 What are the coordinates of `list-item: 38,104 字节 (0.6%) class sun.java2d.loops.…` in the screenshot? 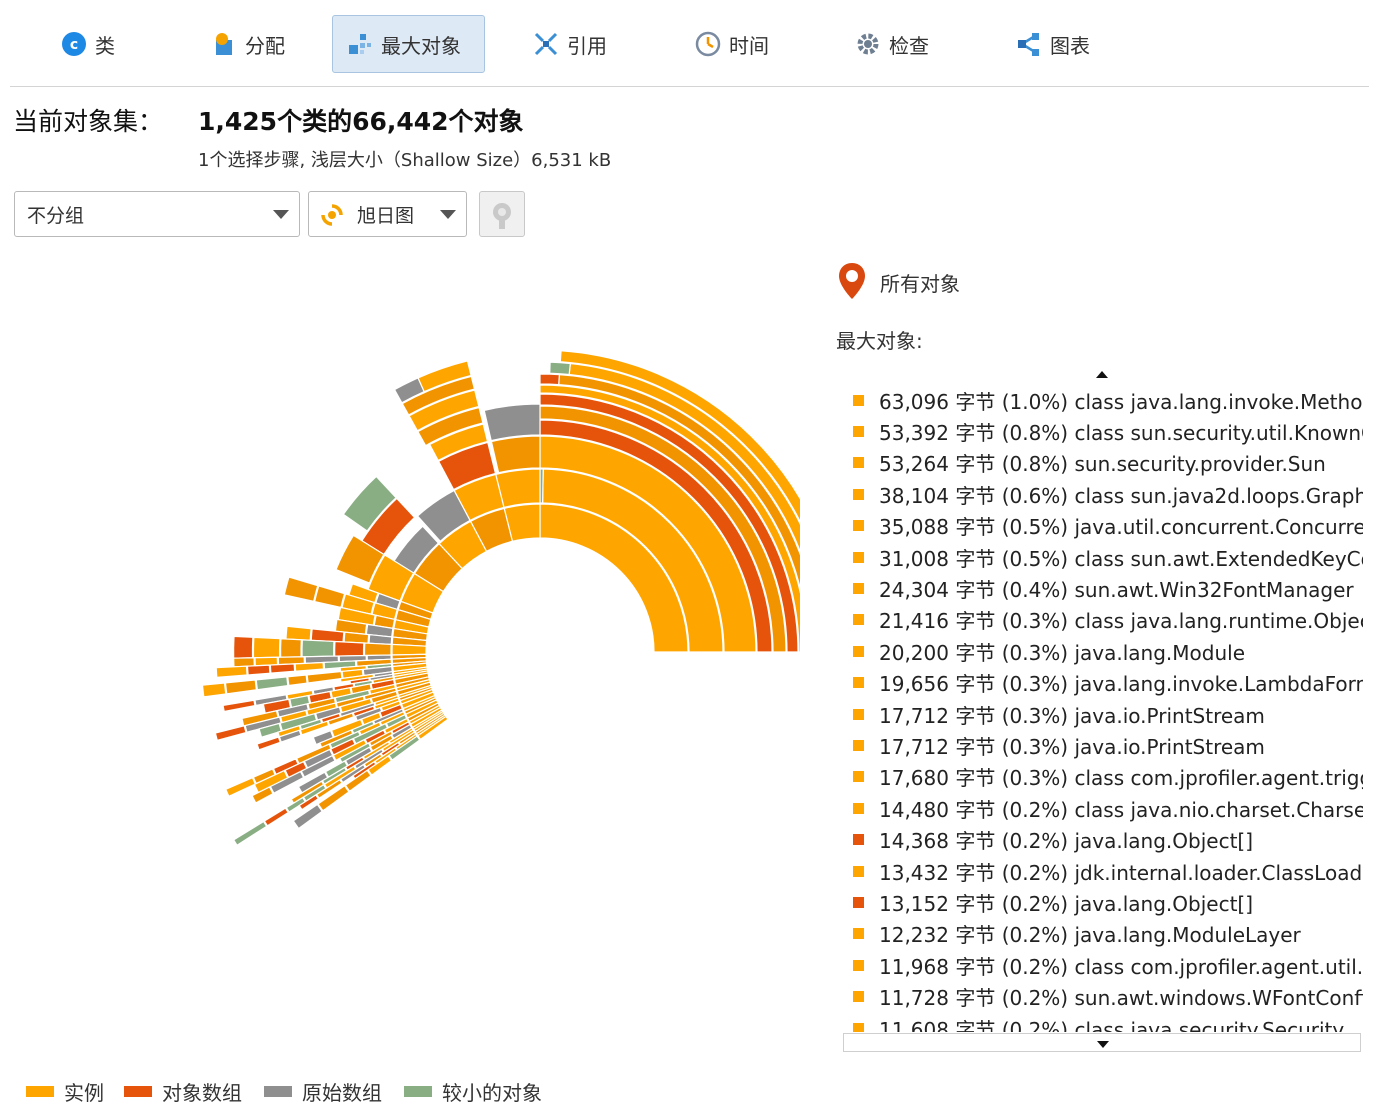 It's located at (1103, 494).